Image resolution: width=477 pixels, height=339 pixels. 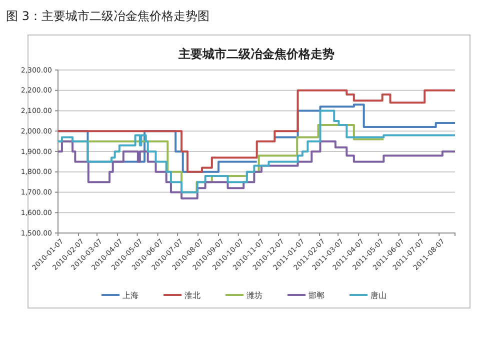 What do you see at coordinates (192, 295) in the screenshot?
I see `legend-label: 淮北` at bounding box center [192, 295].